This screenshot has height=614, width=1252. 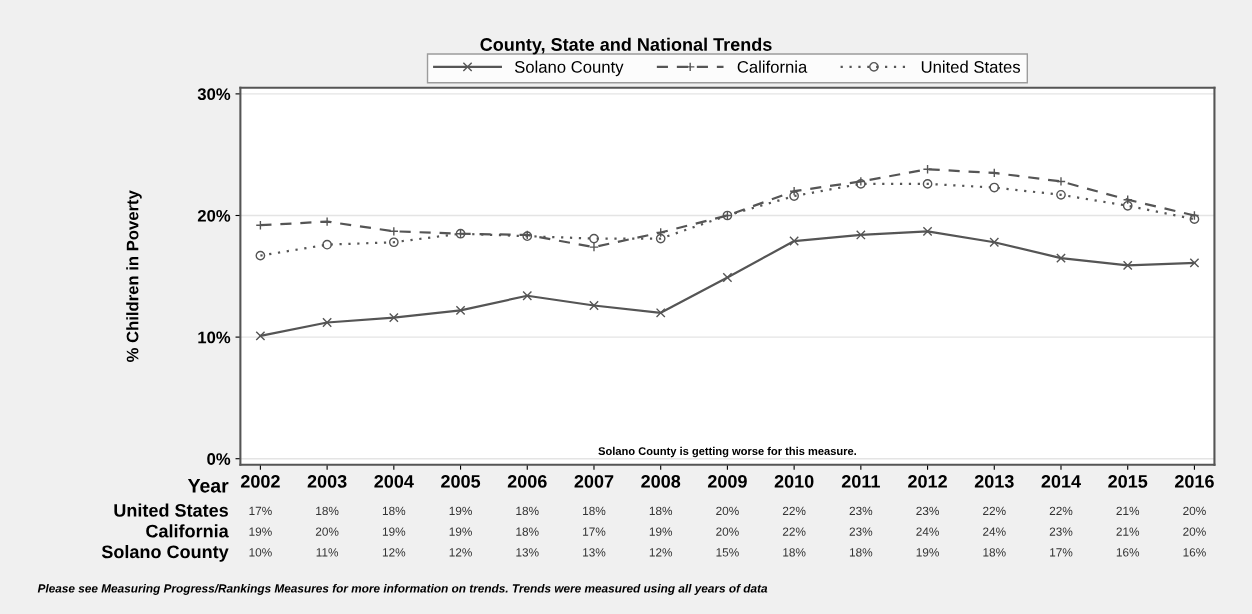 What do you see at coordinates (402, 589) in the screenshot?
I see `text: Please see Measuring Progress/Rankings Measures for more information on trends. Trends were measured using all years of data` at bounding box center [402, 589].